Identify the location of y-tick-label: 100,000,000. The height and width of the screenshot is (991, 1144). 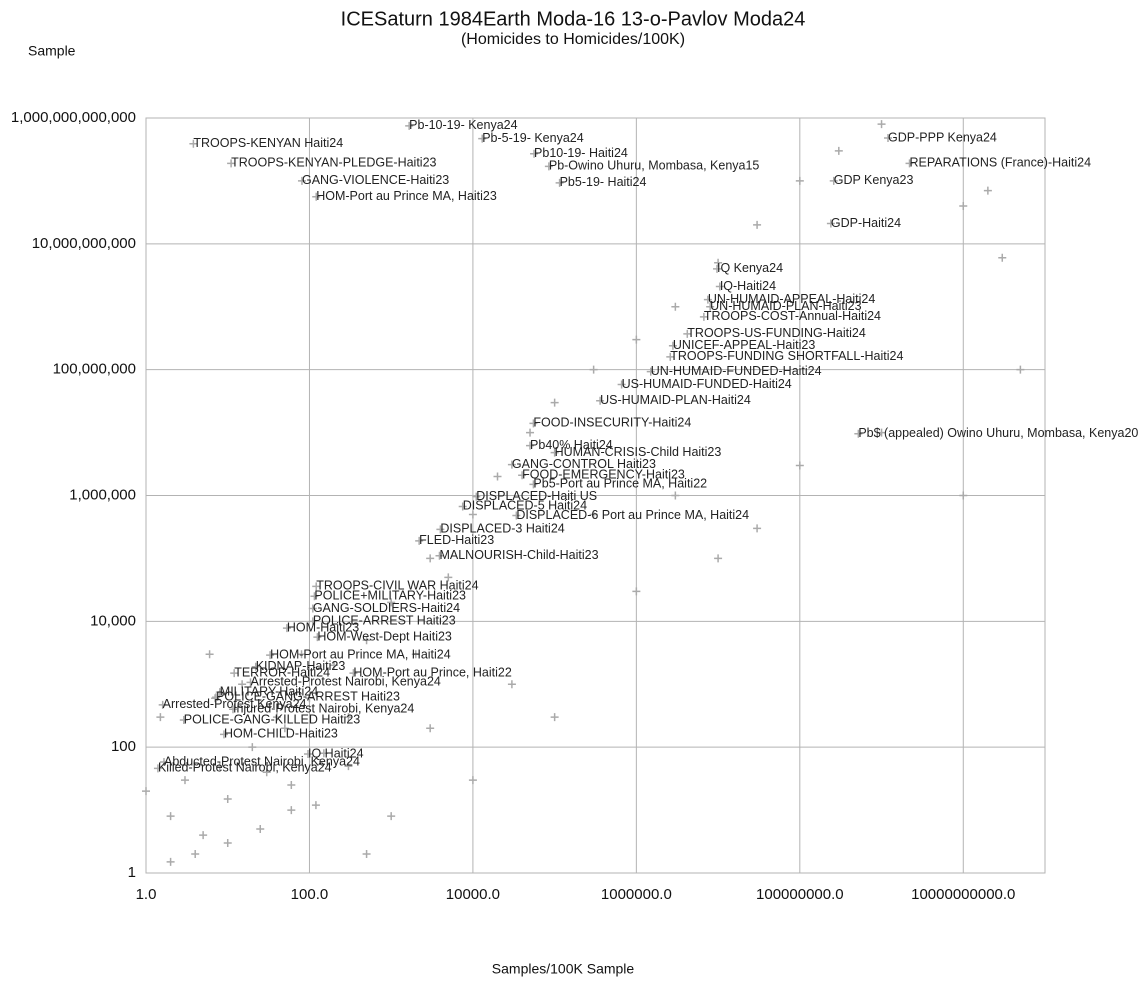
(94, 369).